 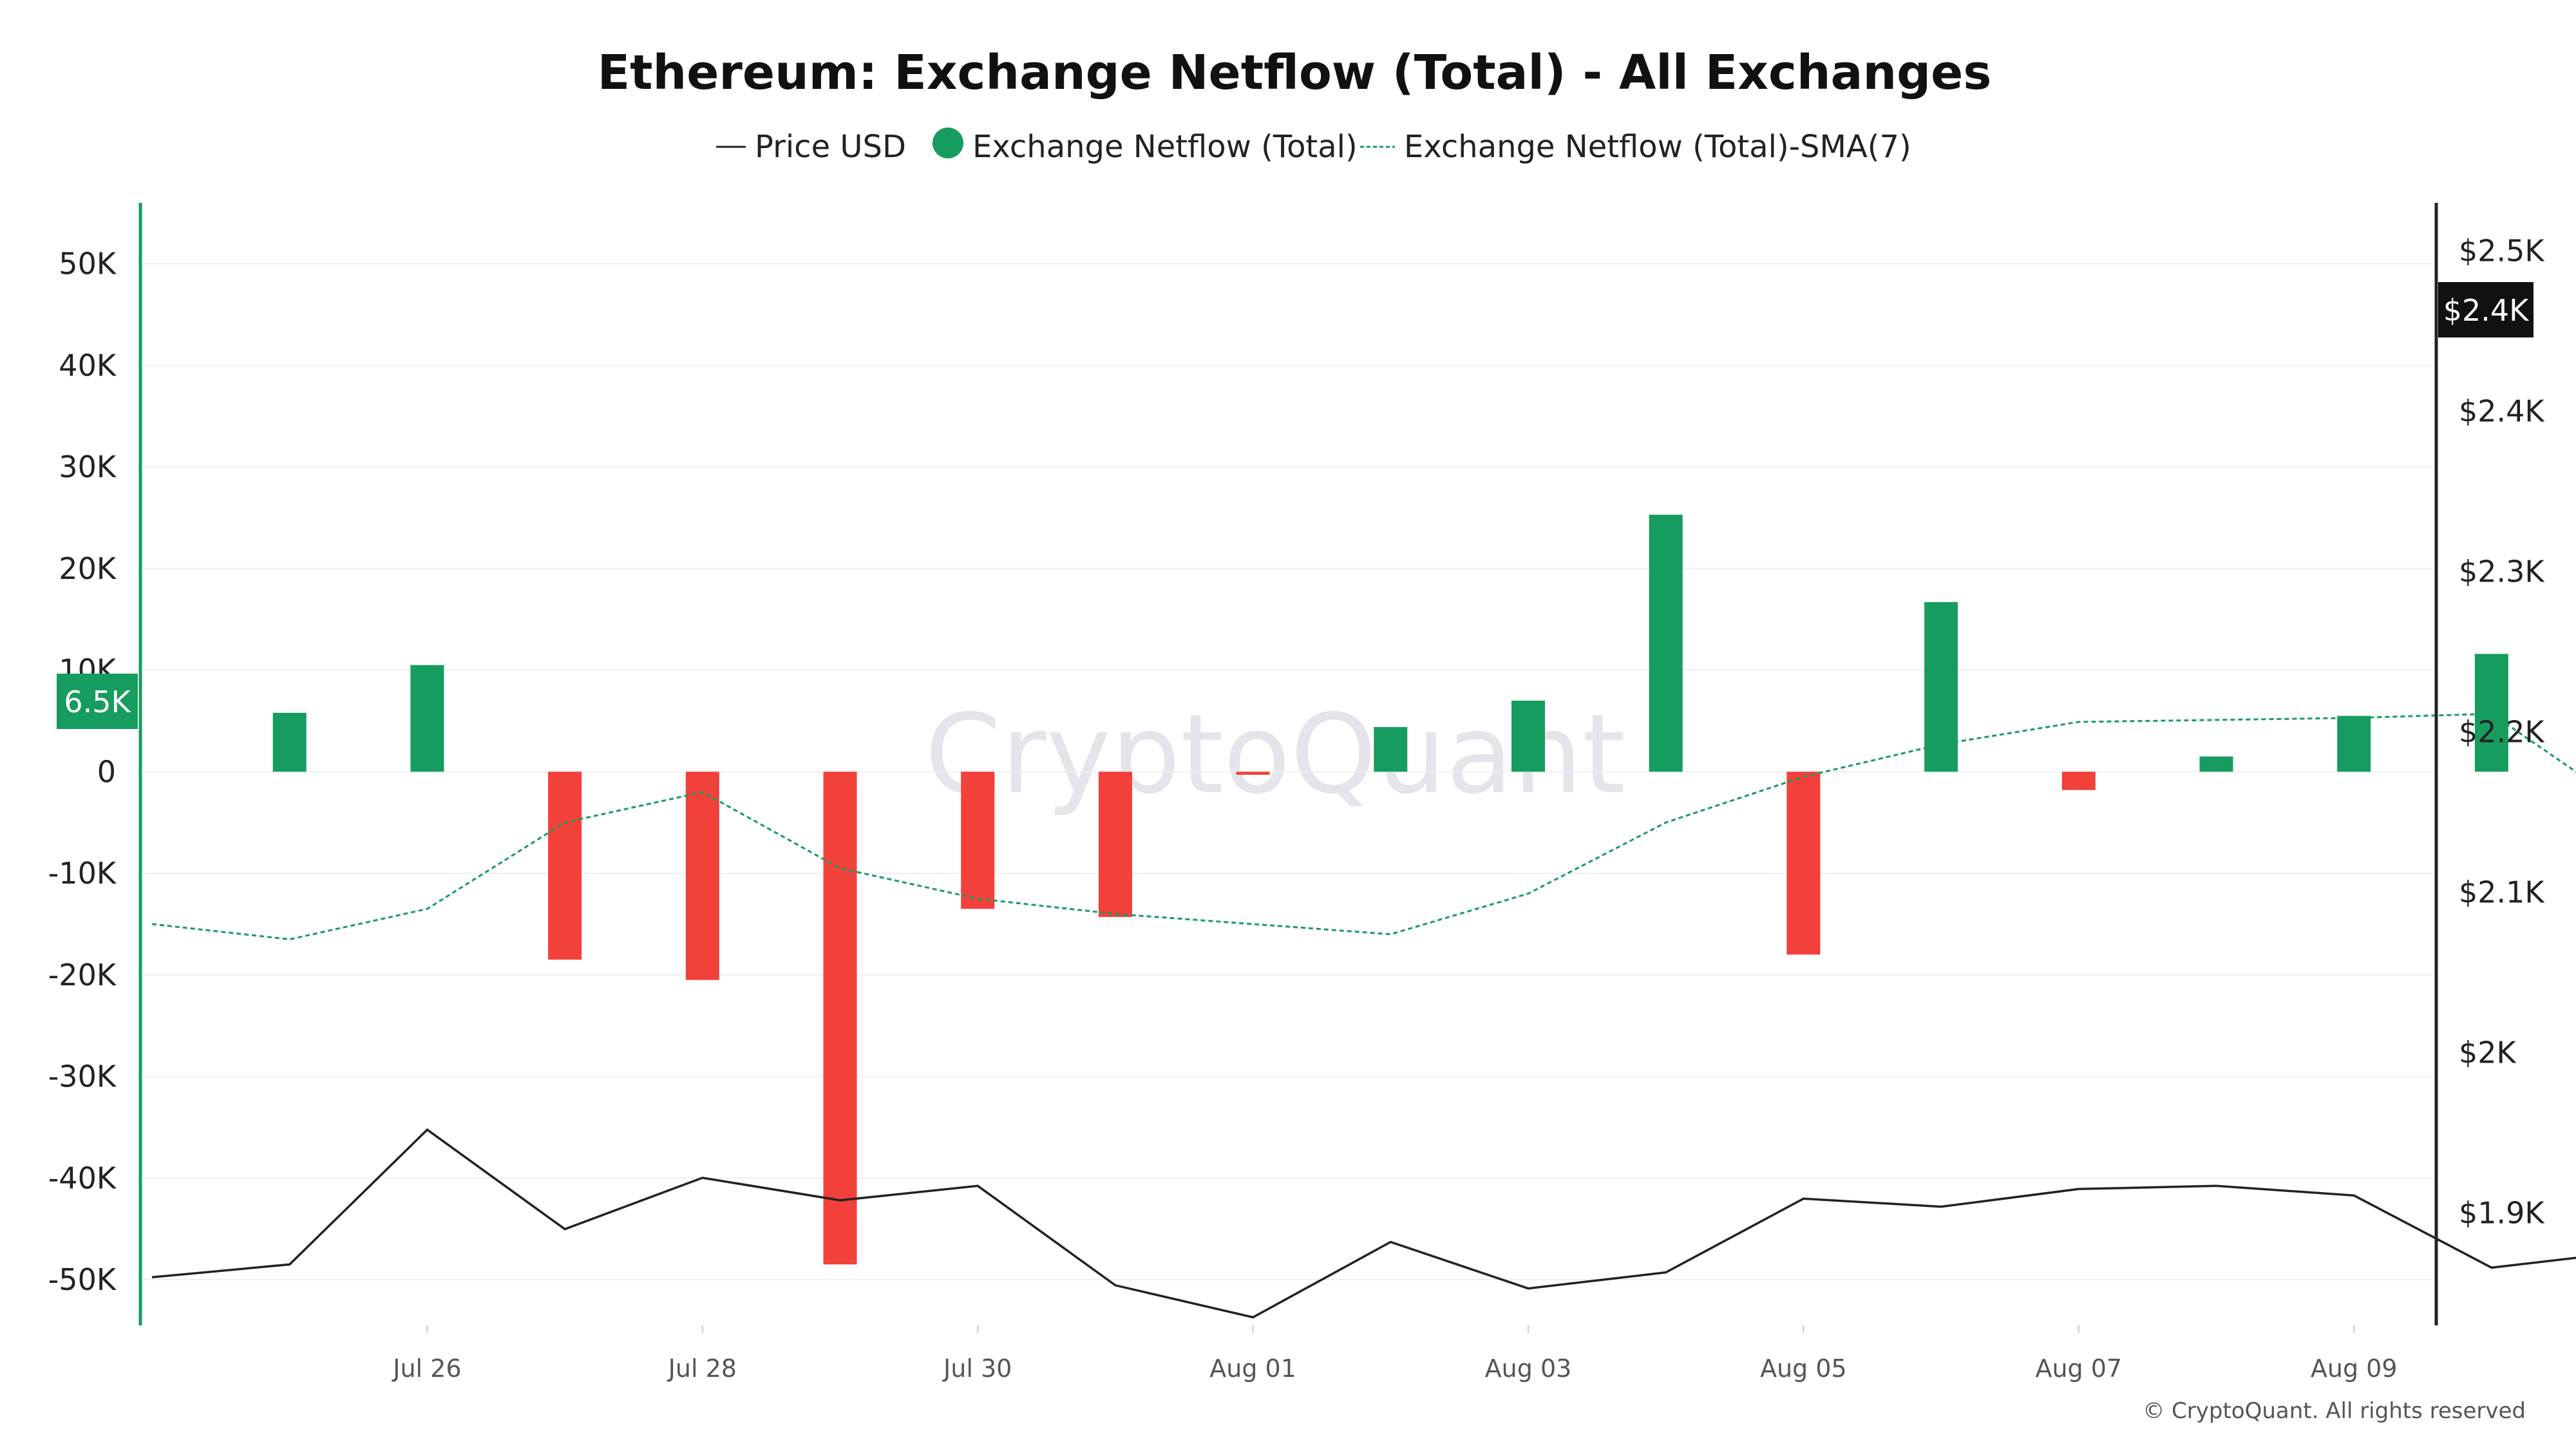 I want to click on left-tick-label: 0, so click(x=107, y=772).